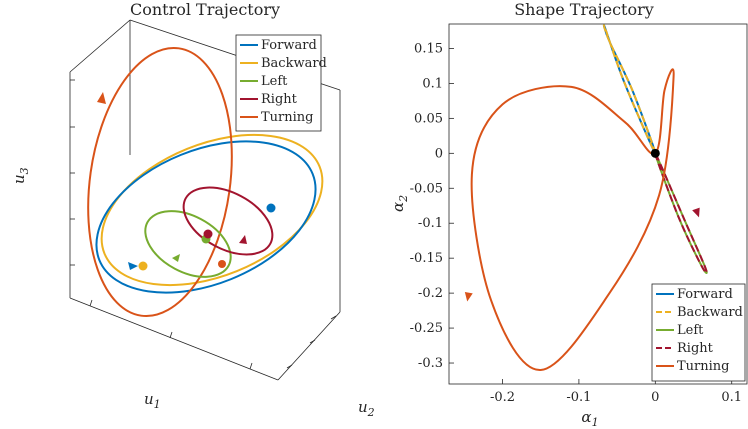 The image size is (748, 429). I want to click on y-tick-label: -0.1, so click(430, 223).